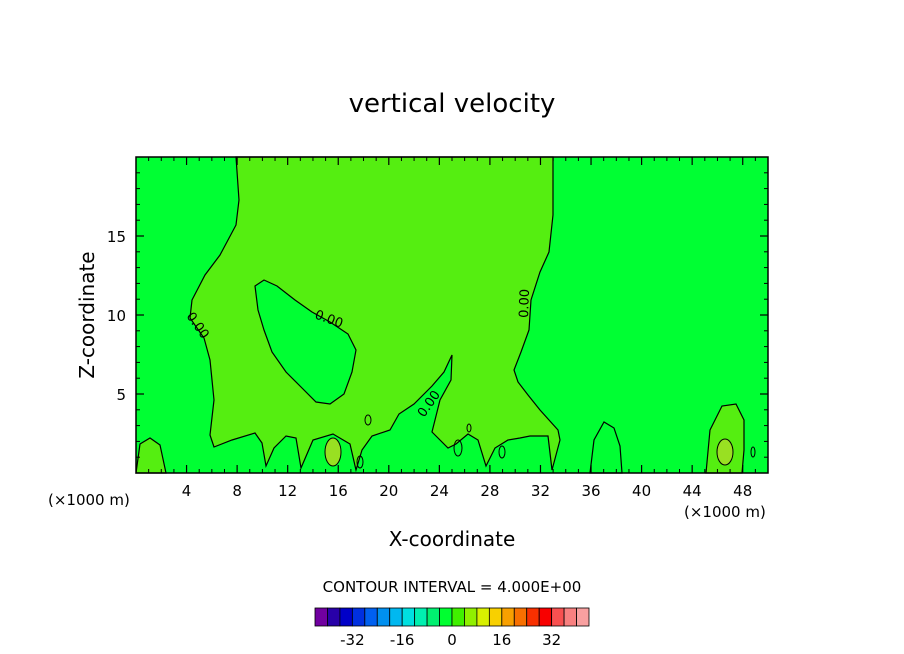 Image resolution: width=904 pixels, height=654 pixels. Describe the element at coordinates (388, 491) in the screenshot. I see `x-tick-label: 20` at that location.